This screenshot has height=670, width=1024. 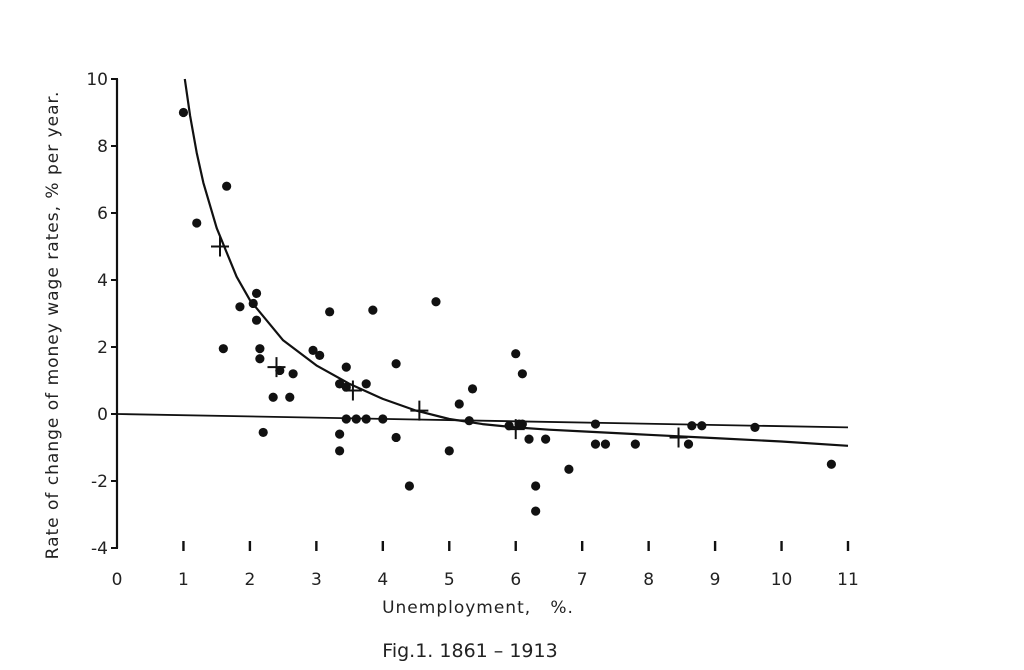 I want to click on zero-reference-line, so click(x=482, y=421).